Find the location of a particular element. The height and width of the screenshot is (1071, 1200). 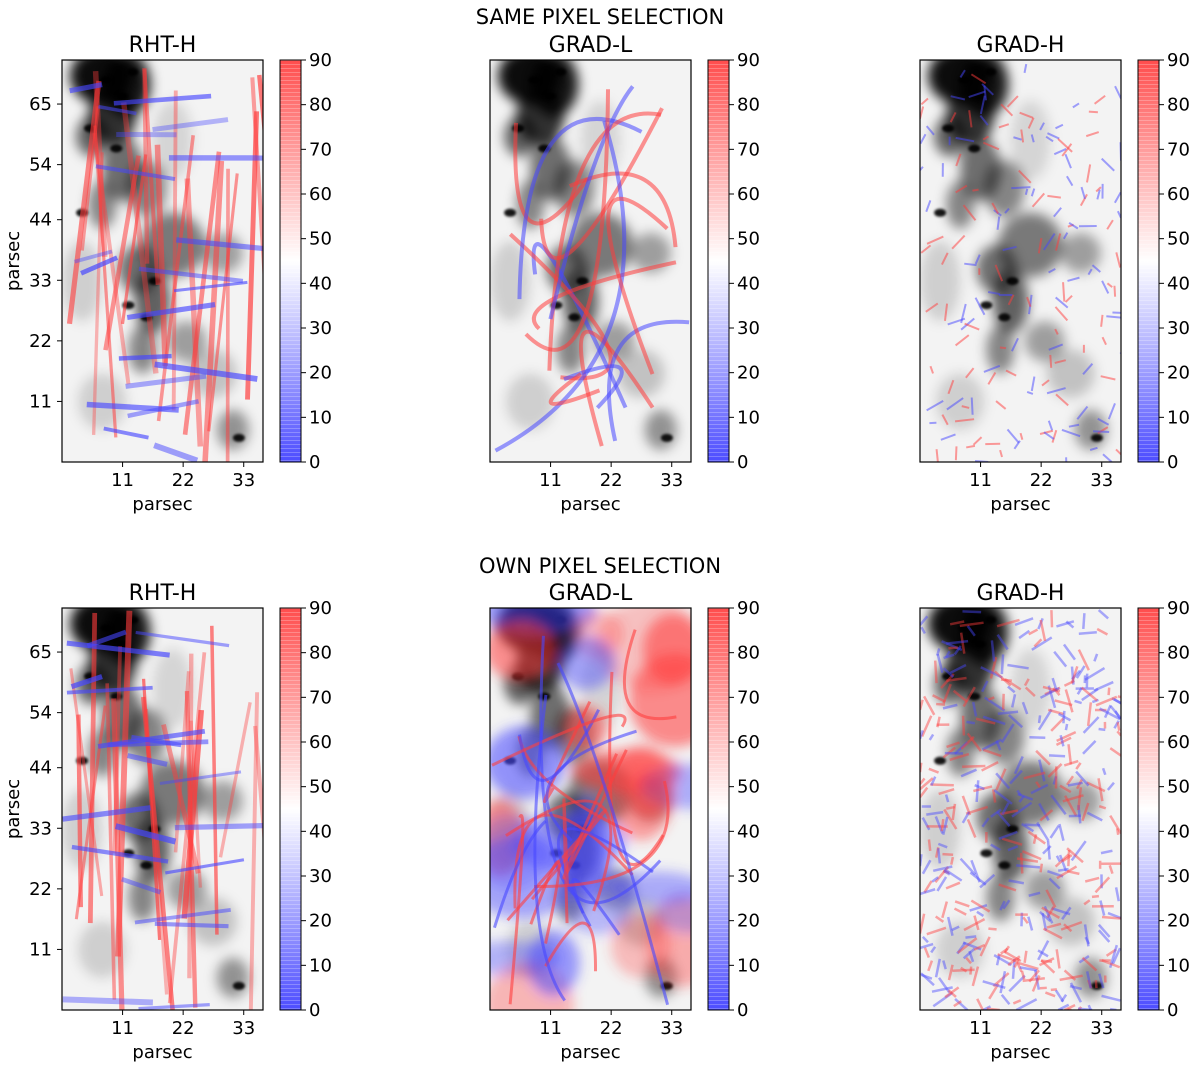

x-tick-label: 22 is located at coordinates (611, 480).